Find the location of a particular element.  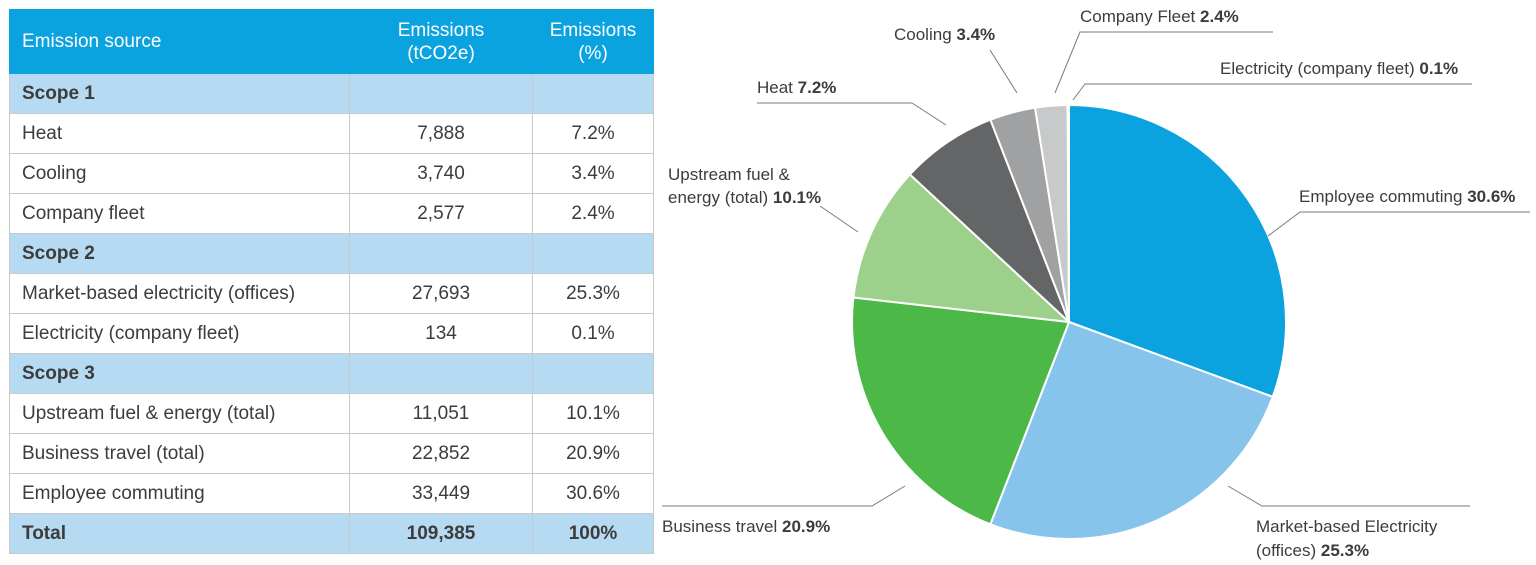

row-percent: 25.3% is located at coordinates (593, 293).